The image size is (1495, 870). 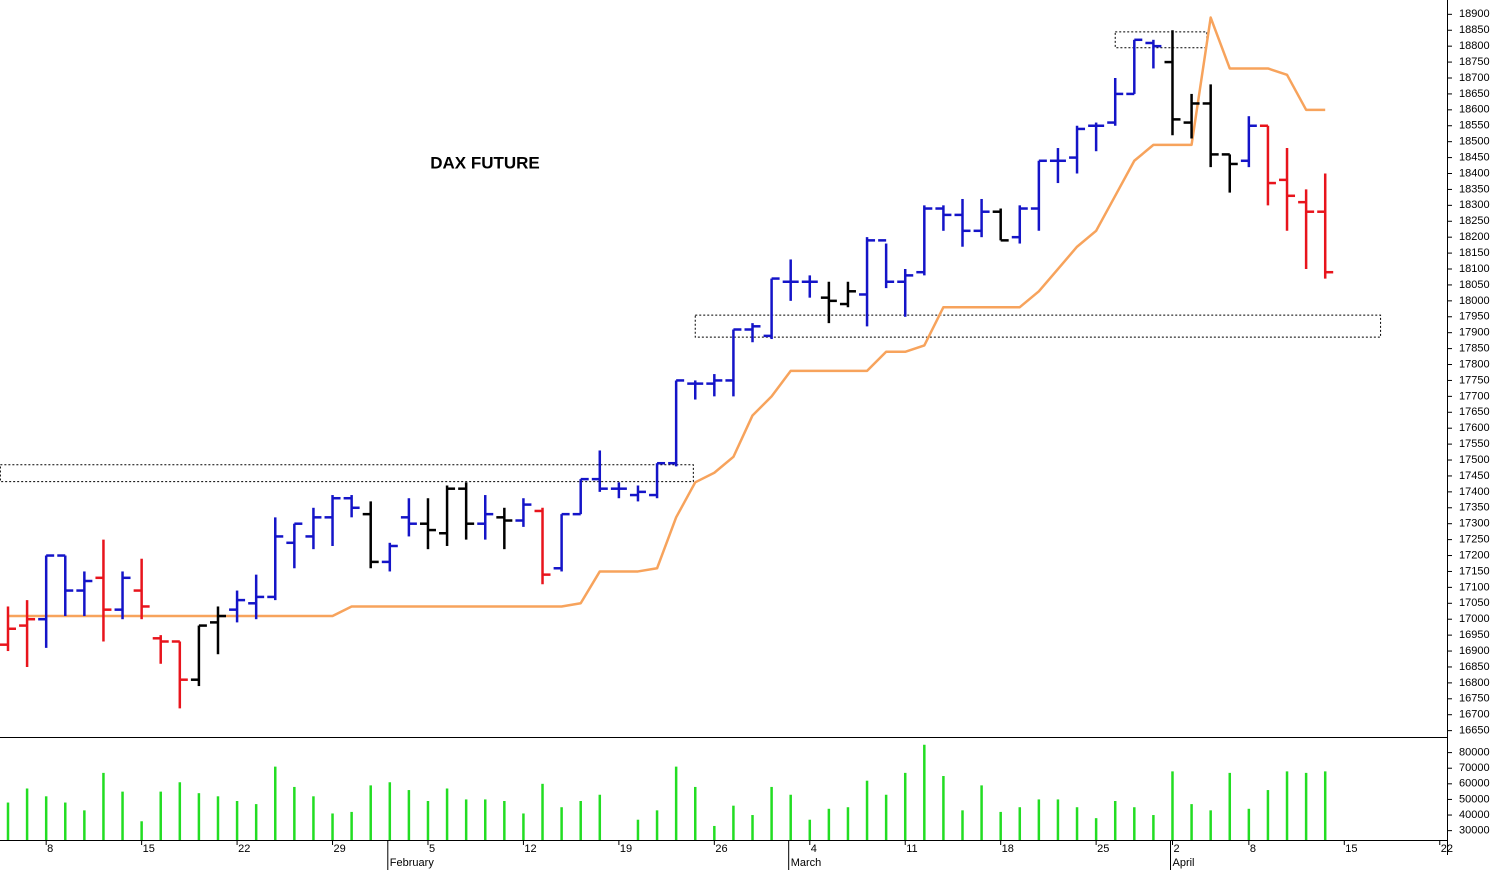 I want to click on y-tick-label: 16950, so click(x=1474, y=635).